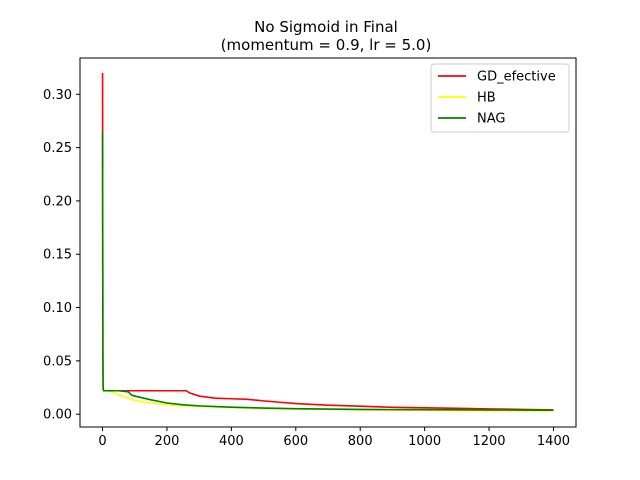 This screenshot has width=640, height=480. What do you see at coordinates (57, 415) in the screenshot?
I see `y-tick-label: 0.00` at bounding box center [57, 415].